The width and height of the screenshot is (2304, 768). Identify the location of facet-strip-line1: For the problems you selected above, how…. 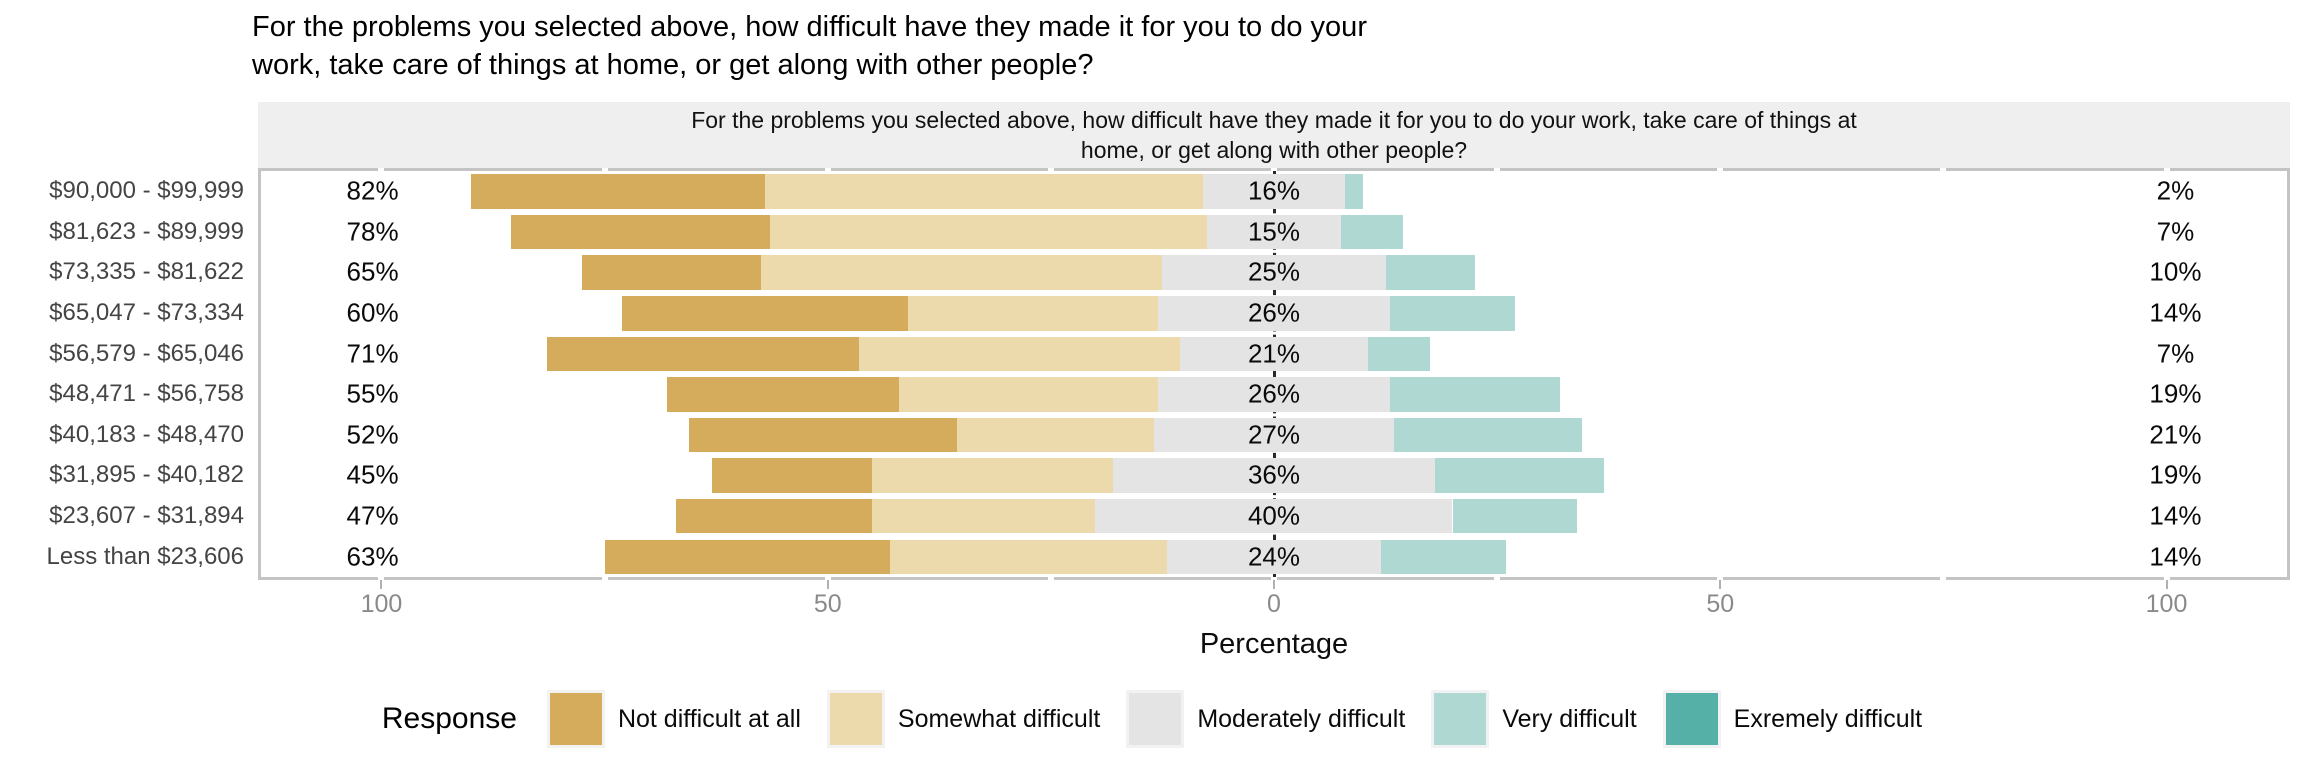
(1274, 120).